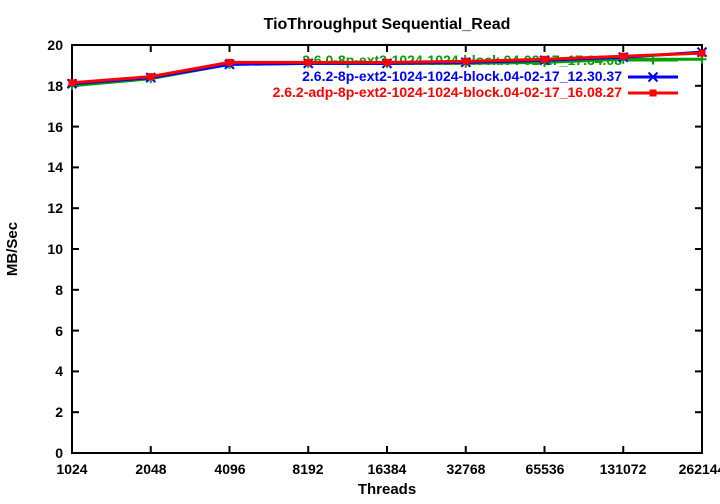  What do you see at coordinates (466, 469) in the screenshot?
I see `x-tick-label: 32768` at bounding box center [466, 469].